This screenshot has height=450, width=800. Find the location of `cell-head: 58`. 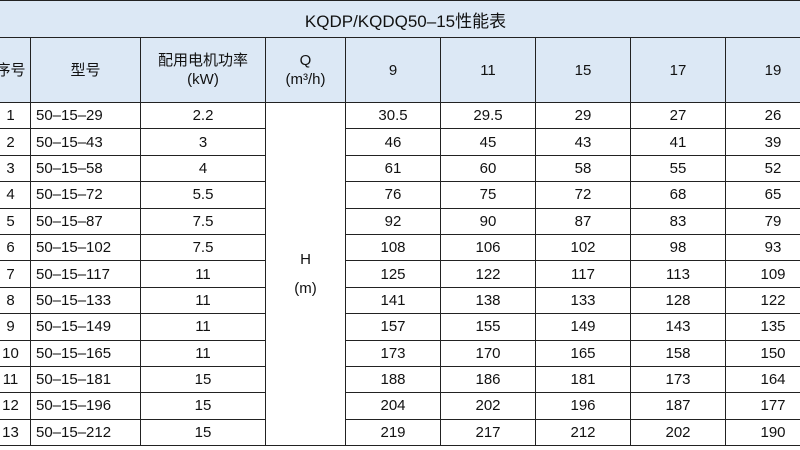

cell-head: 58 is located at coordinates (583, 168).